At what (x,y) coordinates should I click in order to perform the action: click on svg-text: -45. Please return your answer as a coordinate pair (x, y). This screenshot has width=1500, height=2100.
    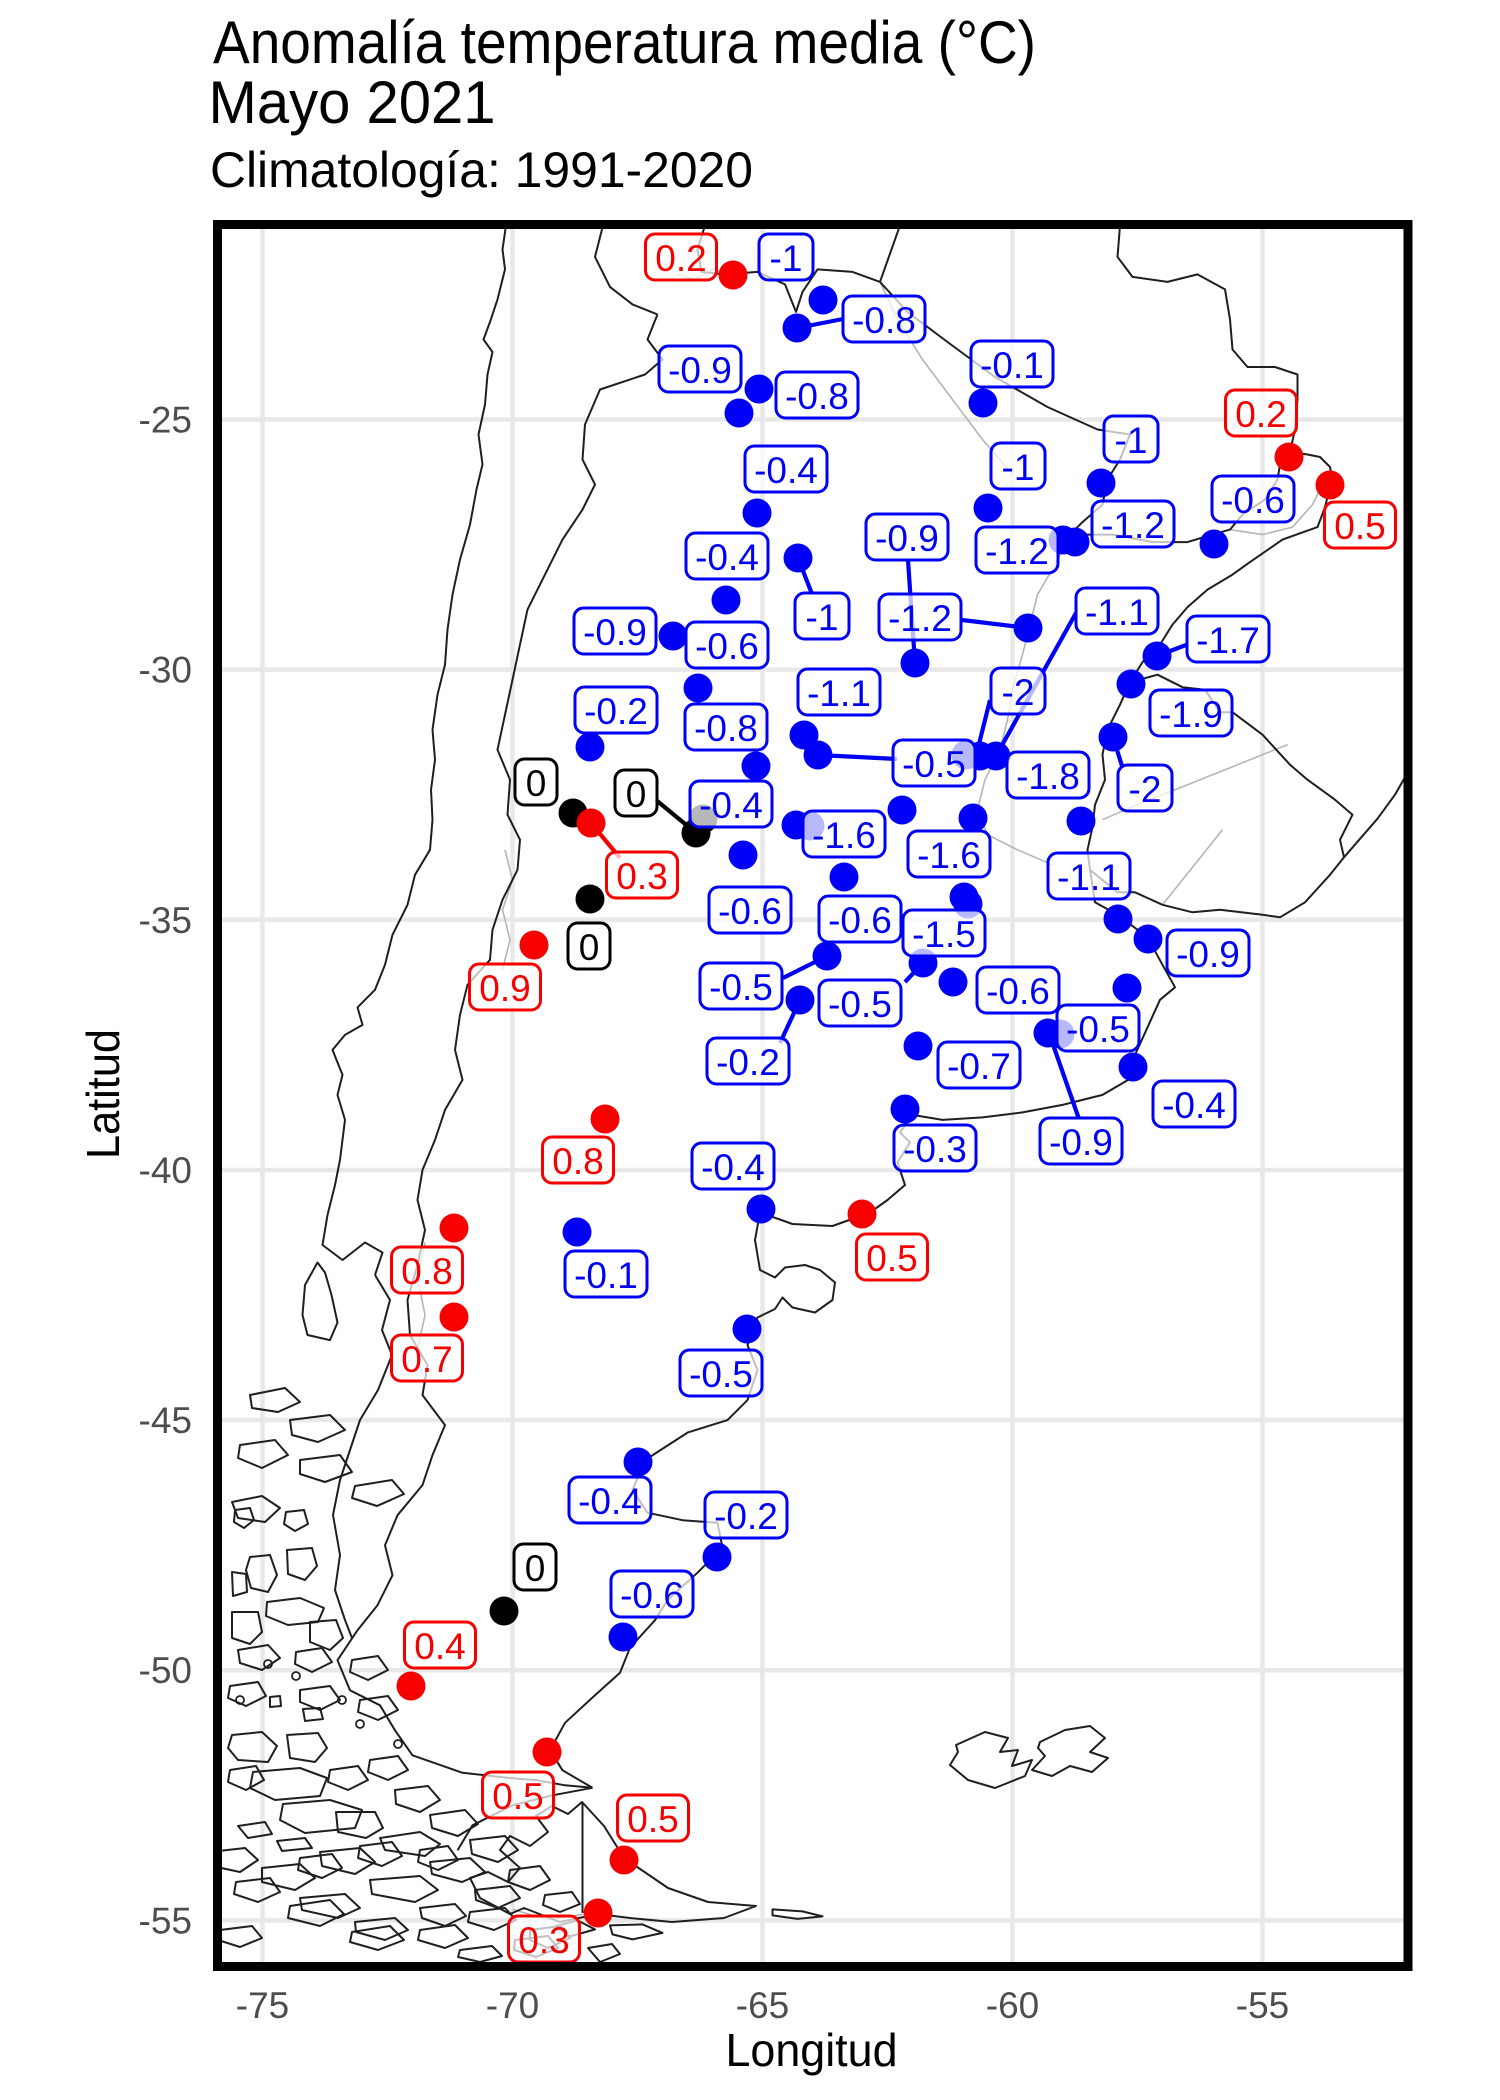
    Looking at the image, I should click on (165, 1420).